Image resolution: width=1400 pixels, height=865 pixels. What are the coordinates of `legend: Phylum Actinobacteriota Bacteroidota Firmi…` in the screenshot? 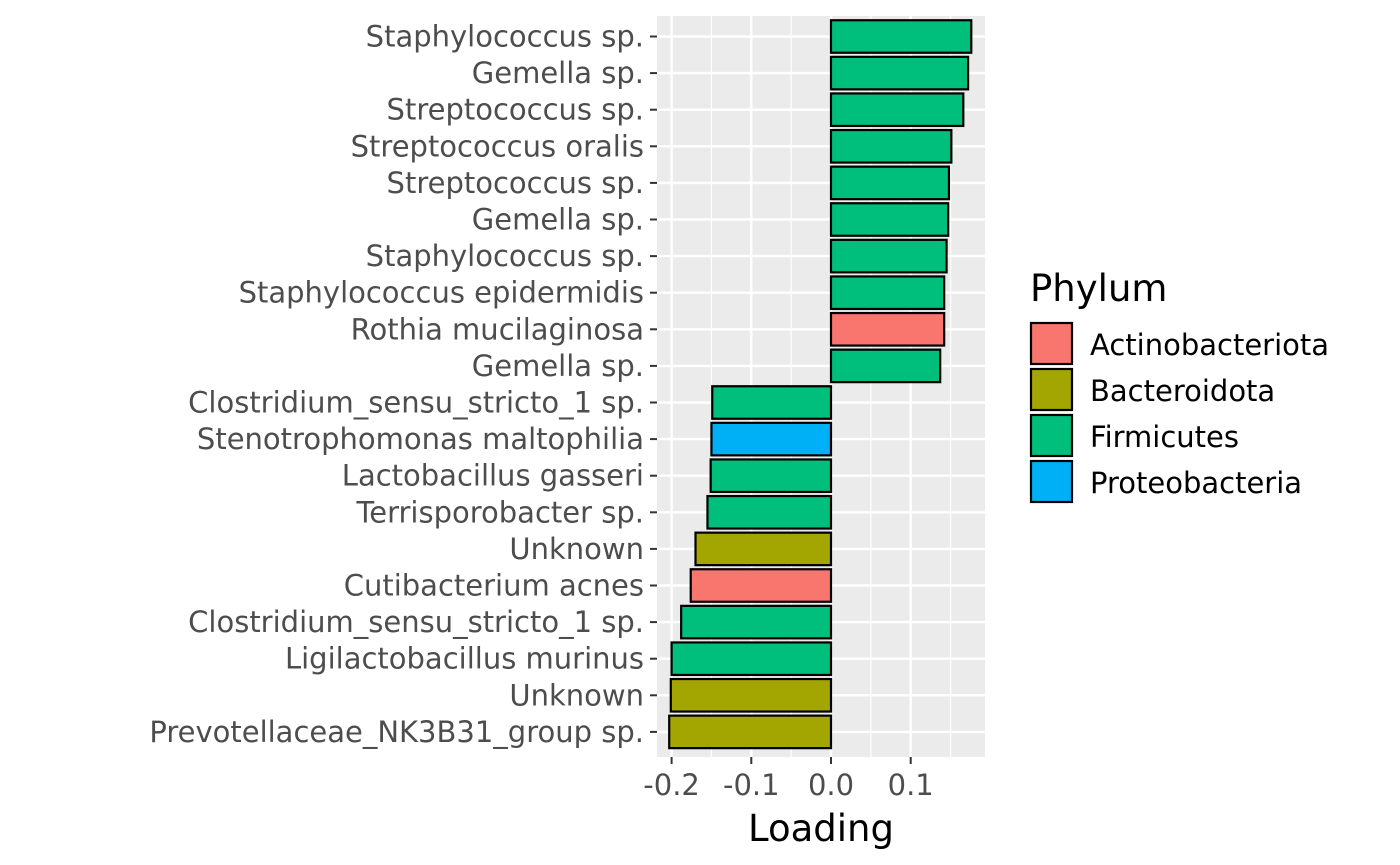 It's located at (1179, 385).